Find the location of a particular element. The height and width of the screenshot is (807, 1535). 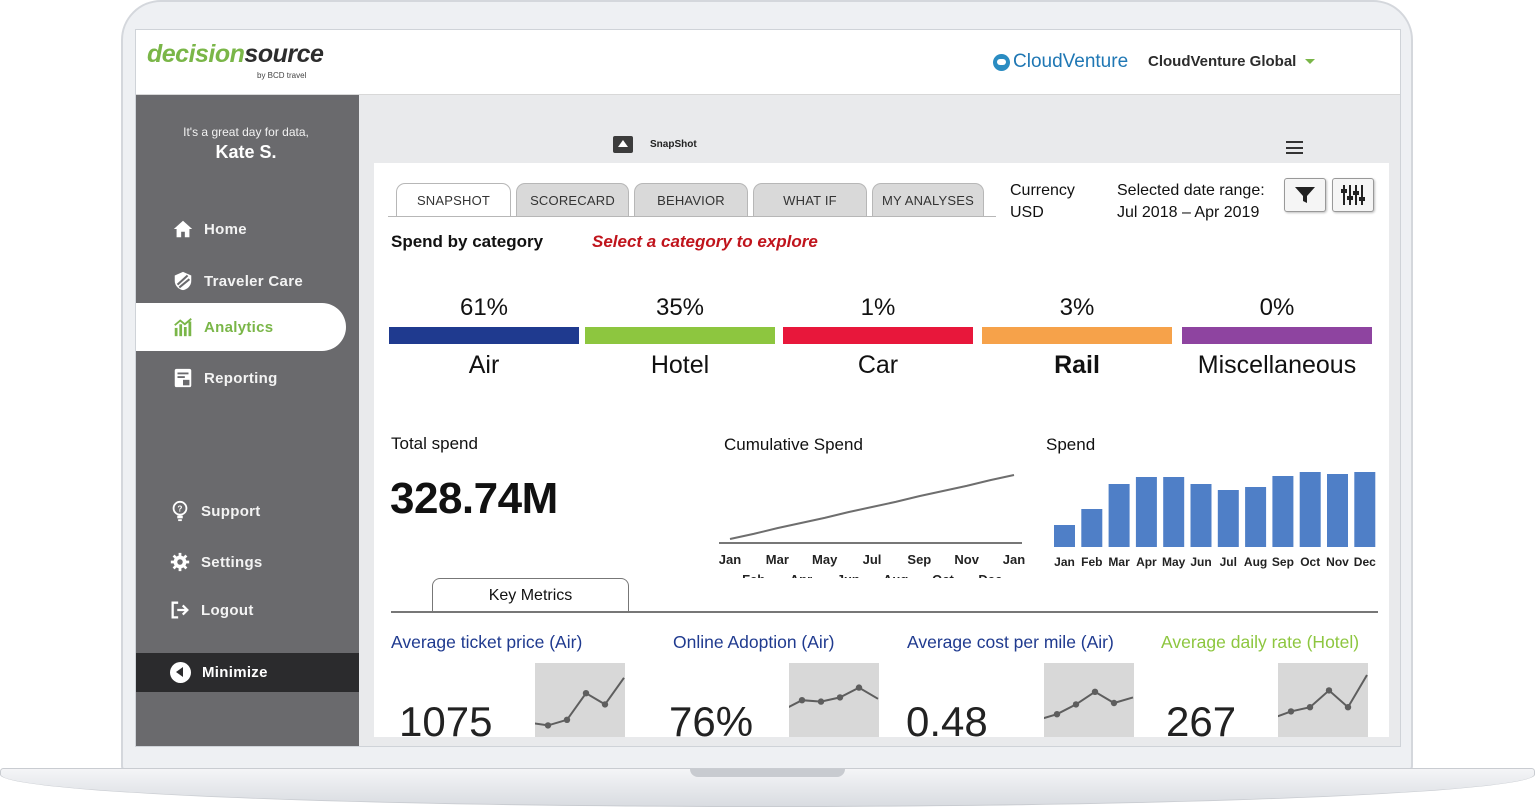

bar-sep is located at coordinates (1283, 511).